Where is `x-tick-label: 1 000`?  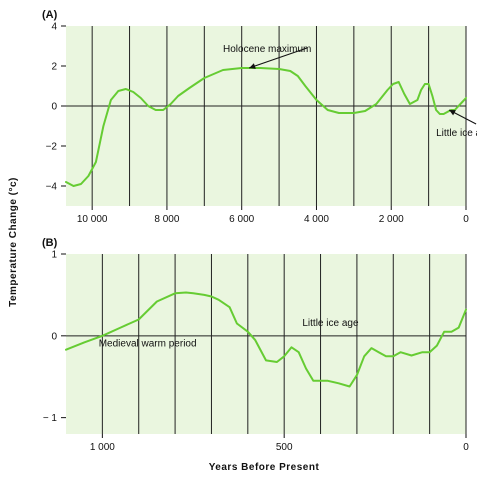
x-tick-label: 1 000 is located at coordinates (102, 447).